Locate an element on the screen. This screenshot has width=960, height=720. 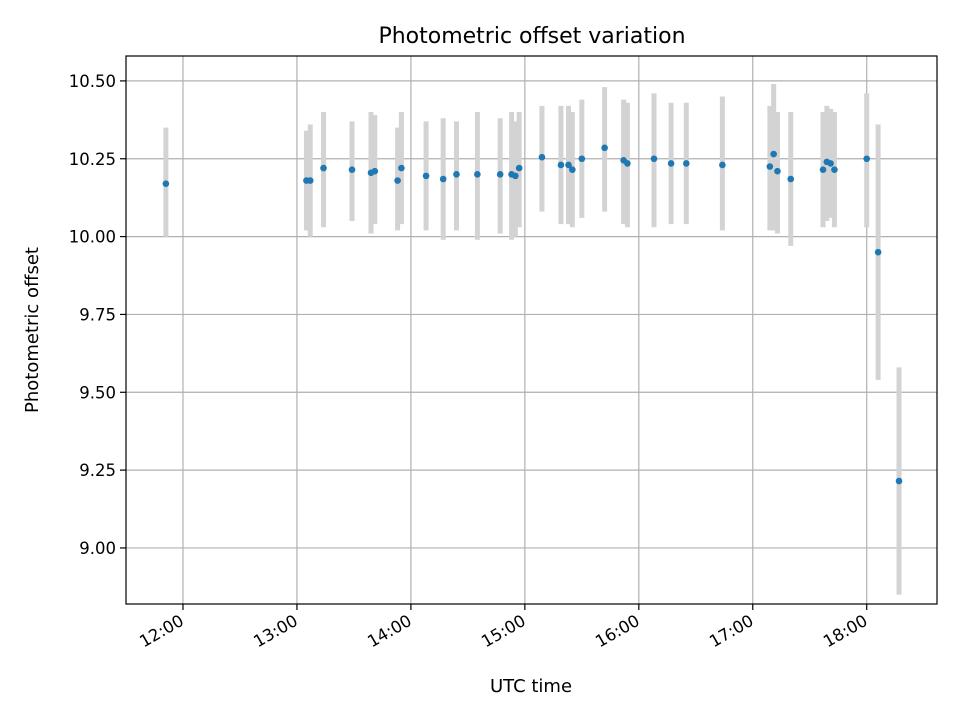
y-tick-label: 9.00 is located at coordinates (97, 548).